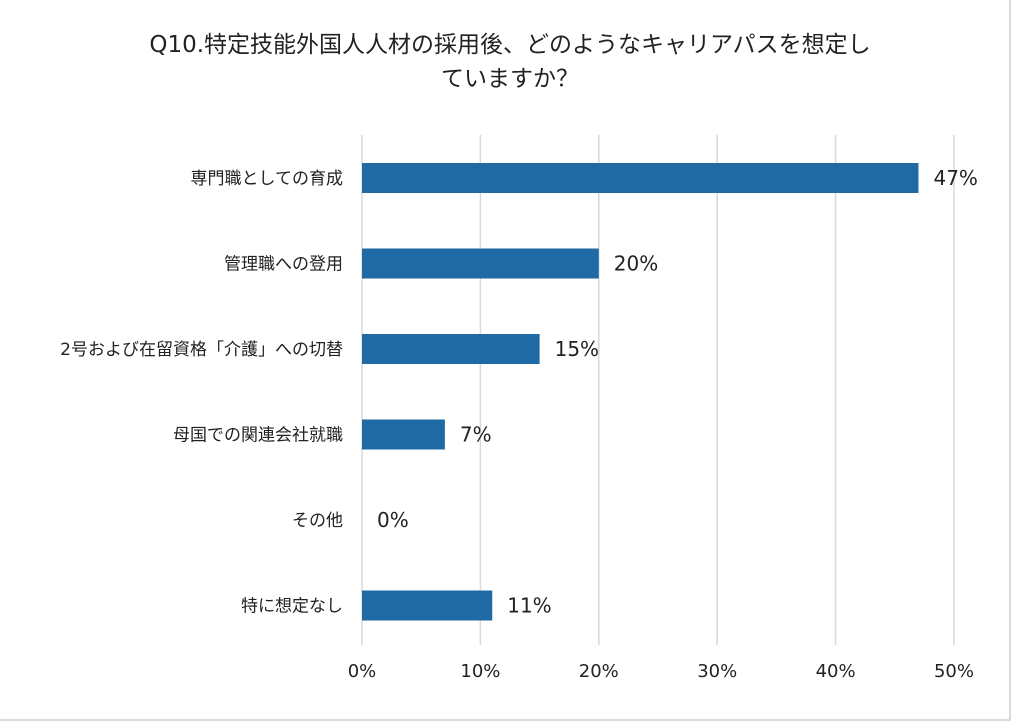  I want to click on category-label: その他, so click(317, 521).